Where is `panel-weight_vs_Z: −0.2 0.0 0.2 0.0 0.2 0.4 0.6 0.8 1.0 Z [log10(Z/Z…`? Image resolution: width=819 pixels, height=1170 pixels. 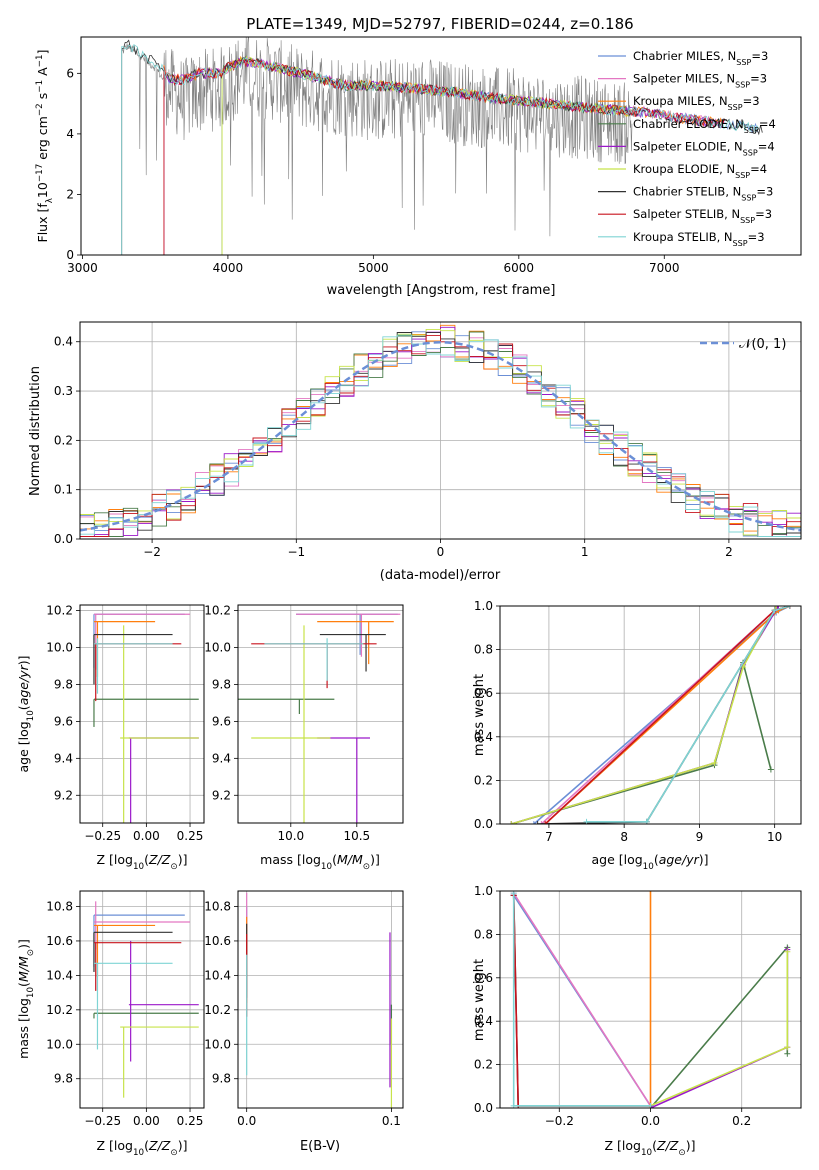 panel-weight_vs_Z: −0.2 0.0 0.2 0.0 0.2 0.4 0.6 0.8 1.0 Z [log10(Z/Z… is located at coordinates (637, 1021).